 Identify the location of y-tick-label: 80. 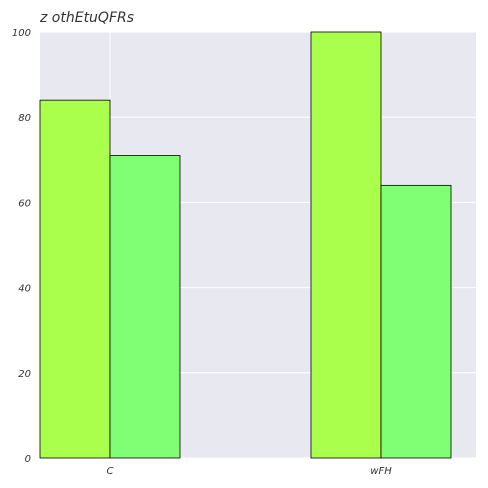
(24, 118).